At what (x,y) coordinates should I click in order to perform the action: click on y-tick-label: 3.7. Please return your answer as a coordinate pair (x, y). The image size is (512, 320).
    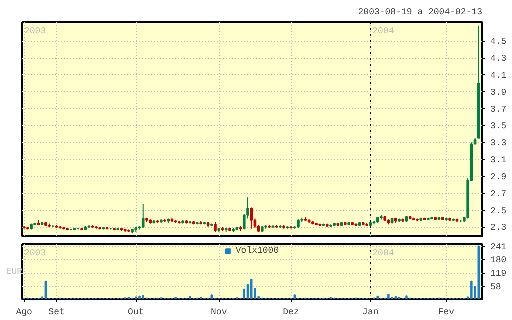
    Looking at the image, I should click on (498, 109).